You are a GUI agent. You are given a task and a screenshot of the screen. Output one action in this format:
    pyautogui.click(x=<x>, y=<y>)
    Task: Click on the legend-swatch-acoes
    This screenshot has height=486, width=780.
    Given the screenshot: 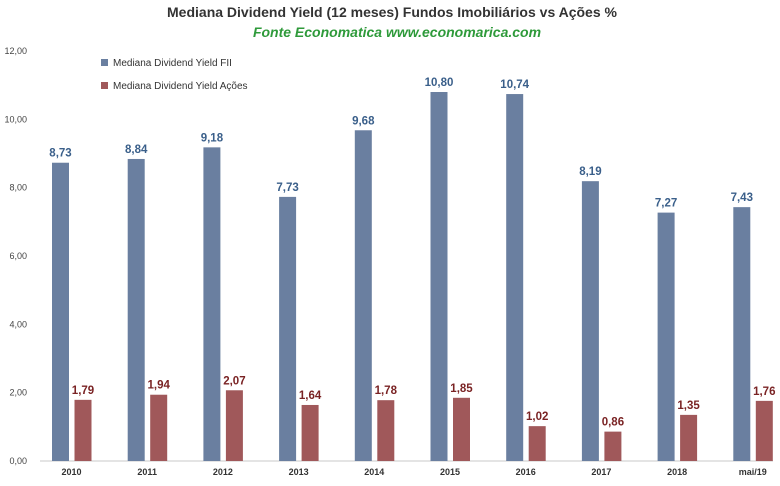 What is the action you would take?
    pyautogui.click(x=104, y=85)
    